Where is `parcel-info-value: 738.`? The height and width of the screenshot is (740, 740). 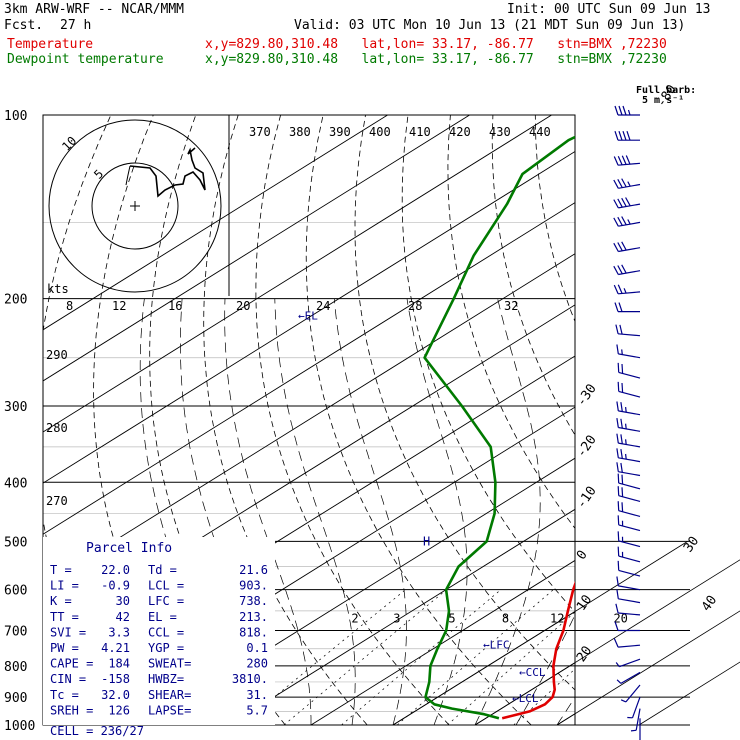
parcel-info-value: 738. is located at coordinates (253, 601).